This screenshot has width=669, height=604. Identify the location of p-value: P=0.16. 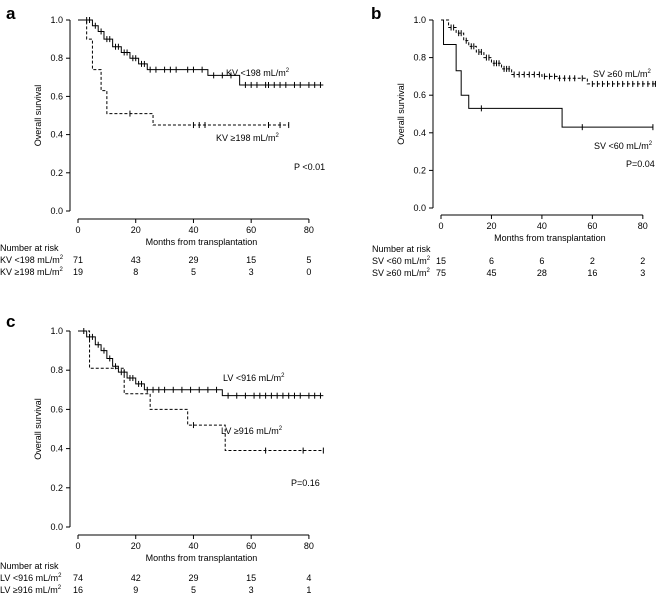
(305, 483).